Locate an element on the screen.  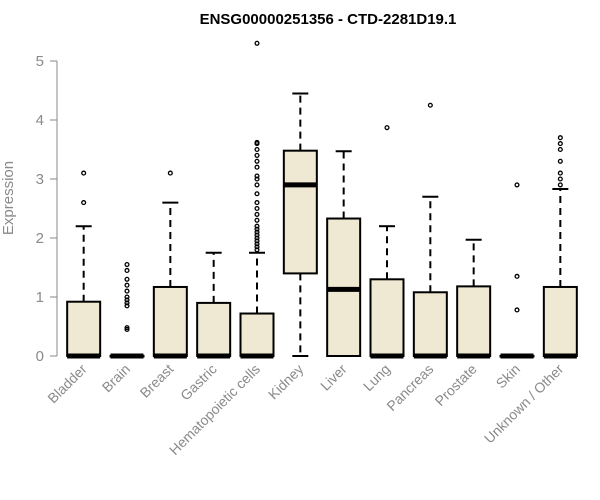
x-tick-label: Prostate is located at coordinates (456, 385).